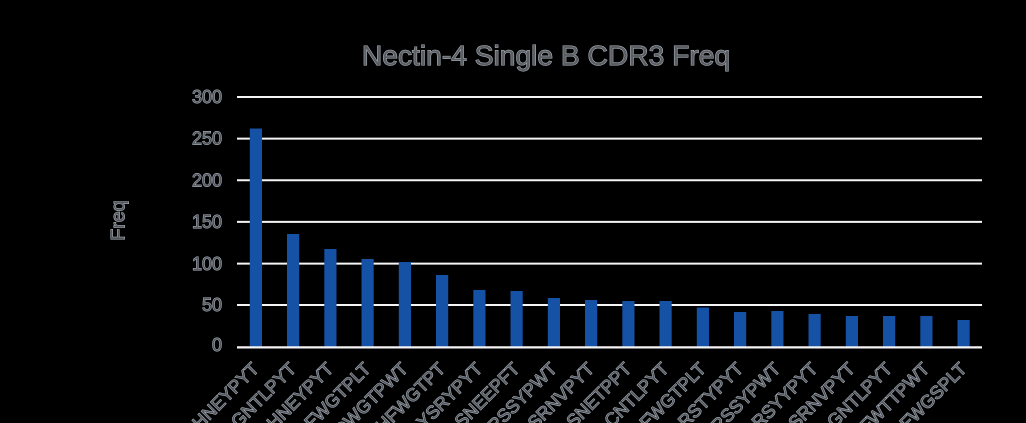 This screenshot has height=423, width=1026. What do you see at coordinates (207, 180) in the screenshot?
I see `svg-text: 200` at bounding box center [207, 180].